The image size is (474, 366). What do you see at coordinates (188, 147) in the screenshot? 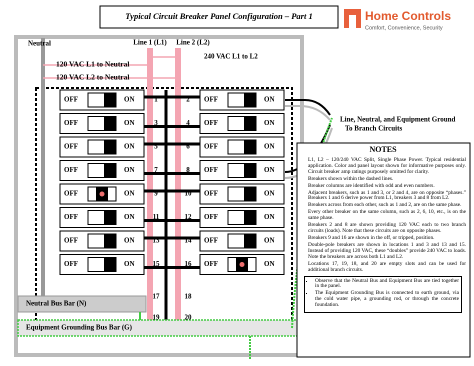
I see `slot-number: 6` at bounding box center [188, 147].